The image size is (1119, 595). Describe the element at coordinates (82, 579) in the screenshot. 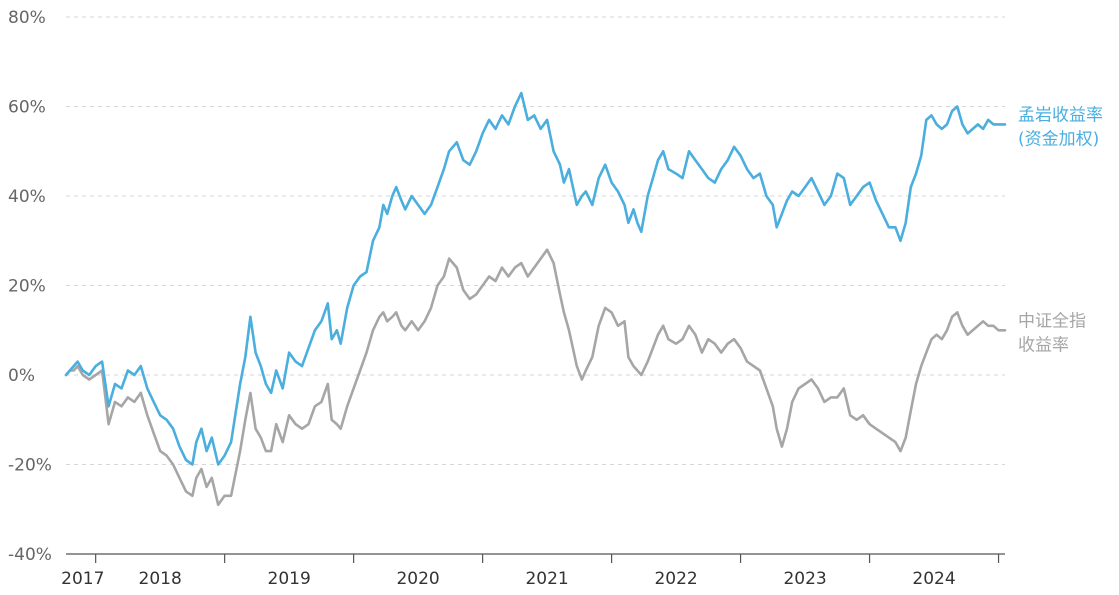

I see `x-tick-label: 2017` at that location.